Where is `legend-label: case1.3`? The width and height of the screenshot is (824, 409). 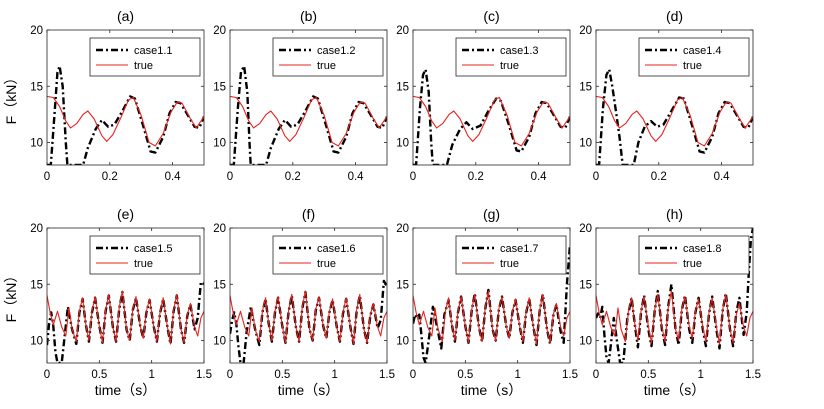 legend-label: case1.3 is located at coordinates (519, 51).